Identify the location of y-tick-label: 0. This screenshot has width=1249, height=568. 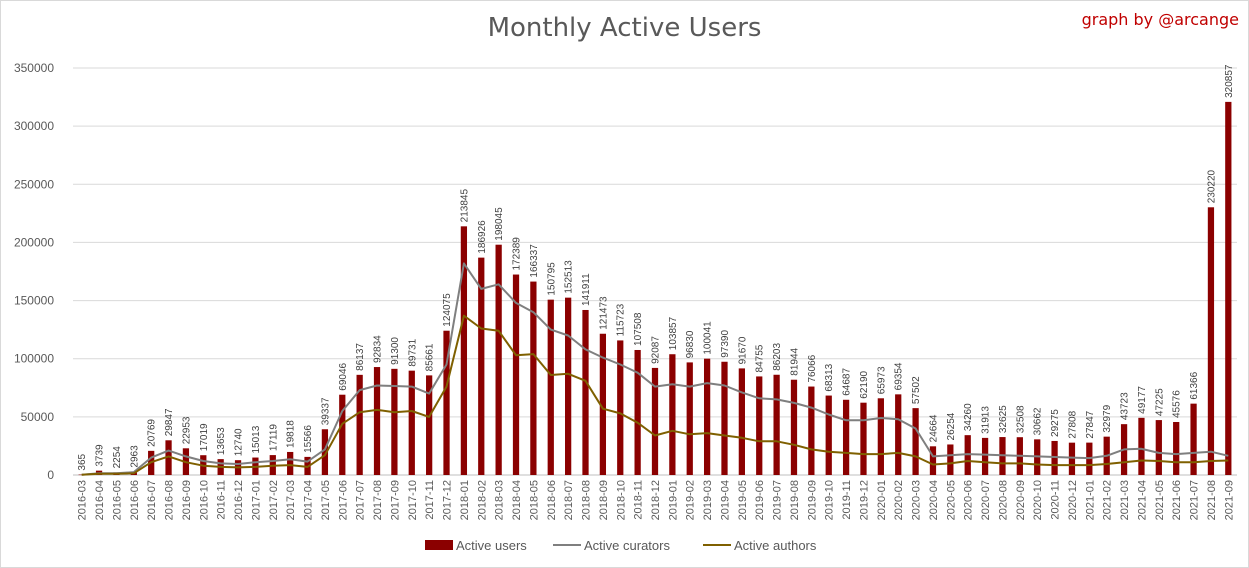
(50, 475).